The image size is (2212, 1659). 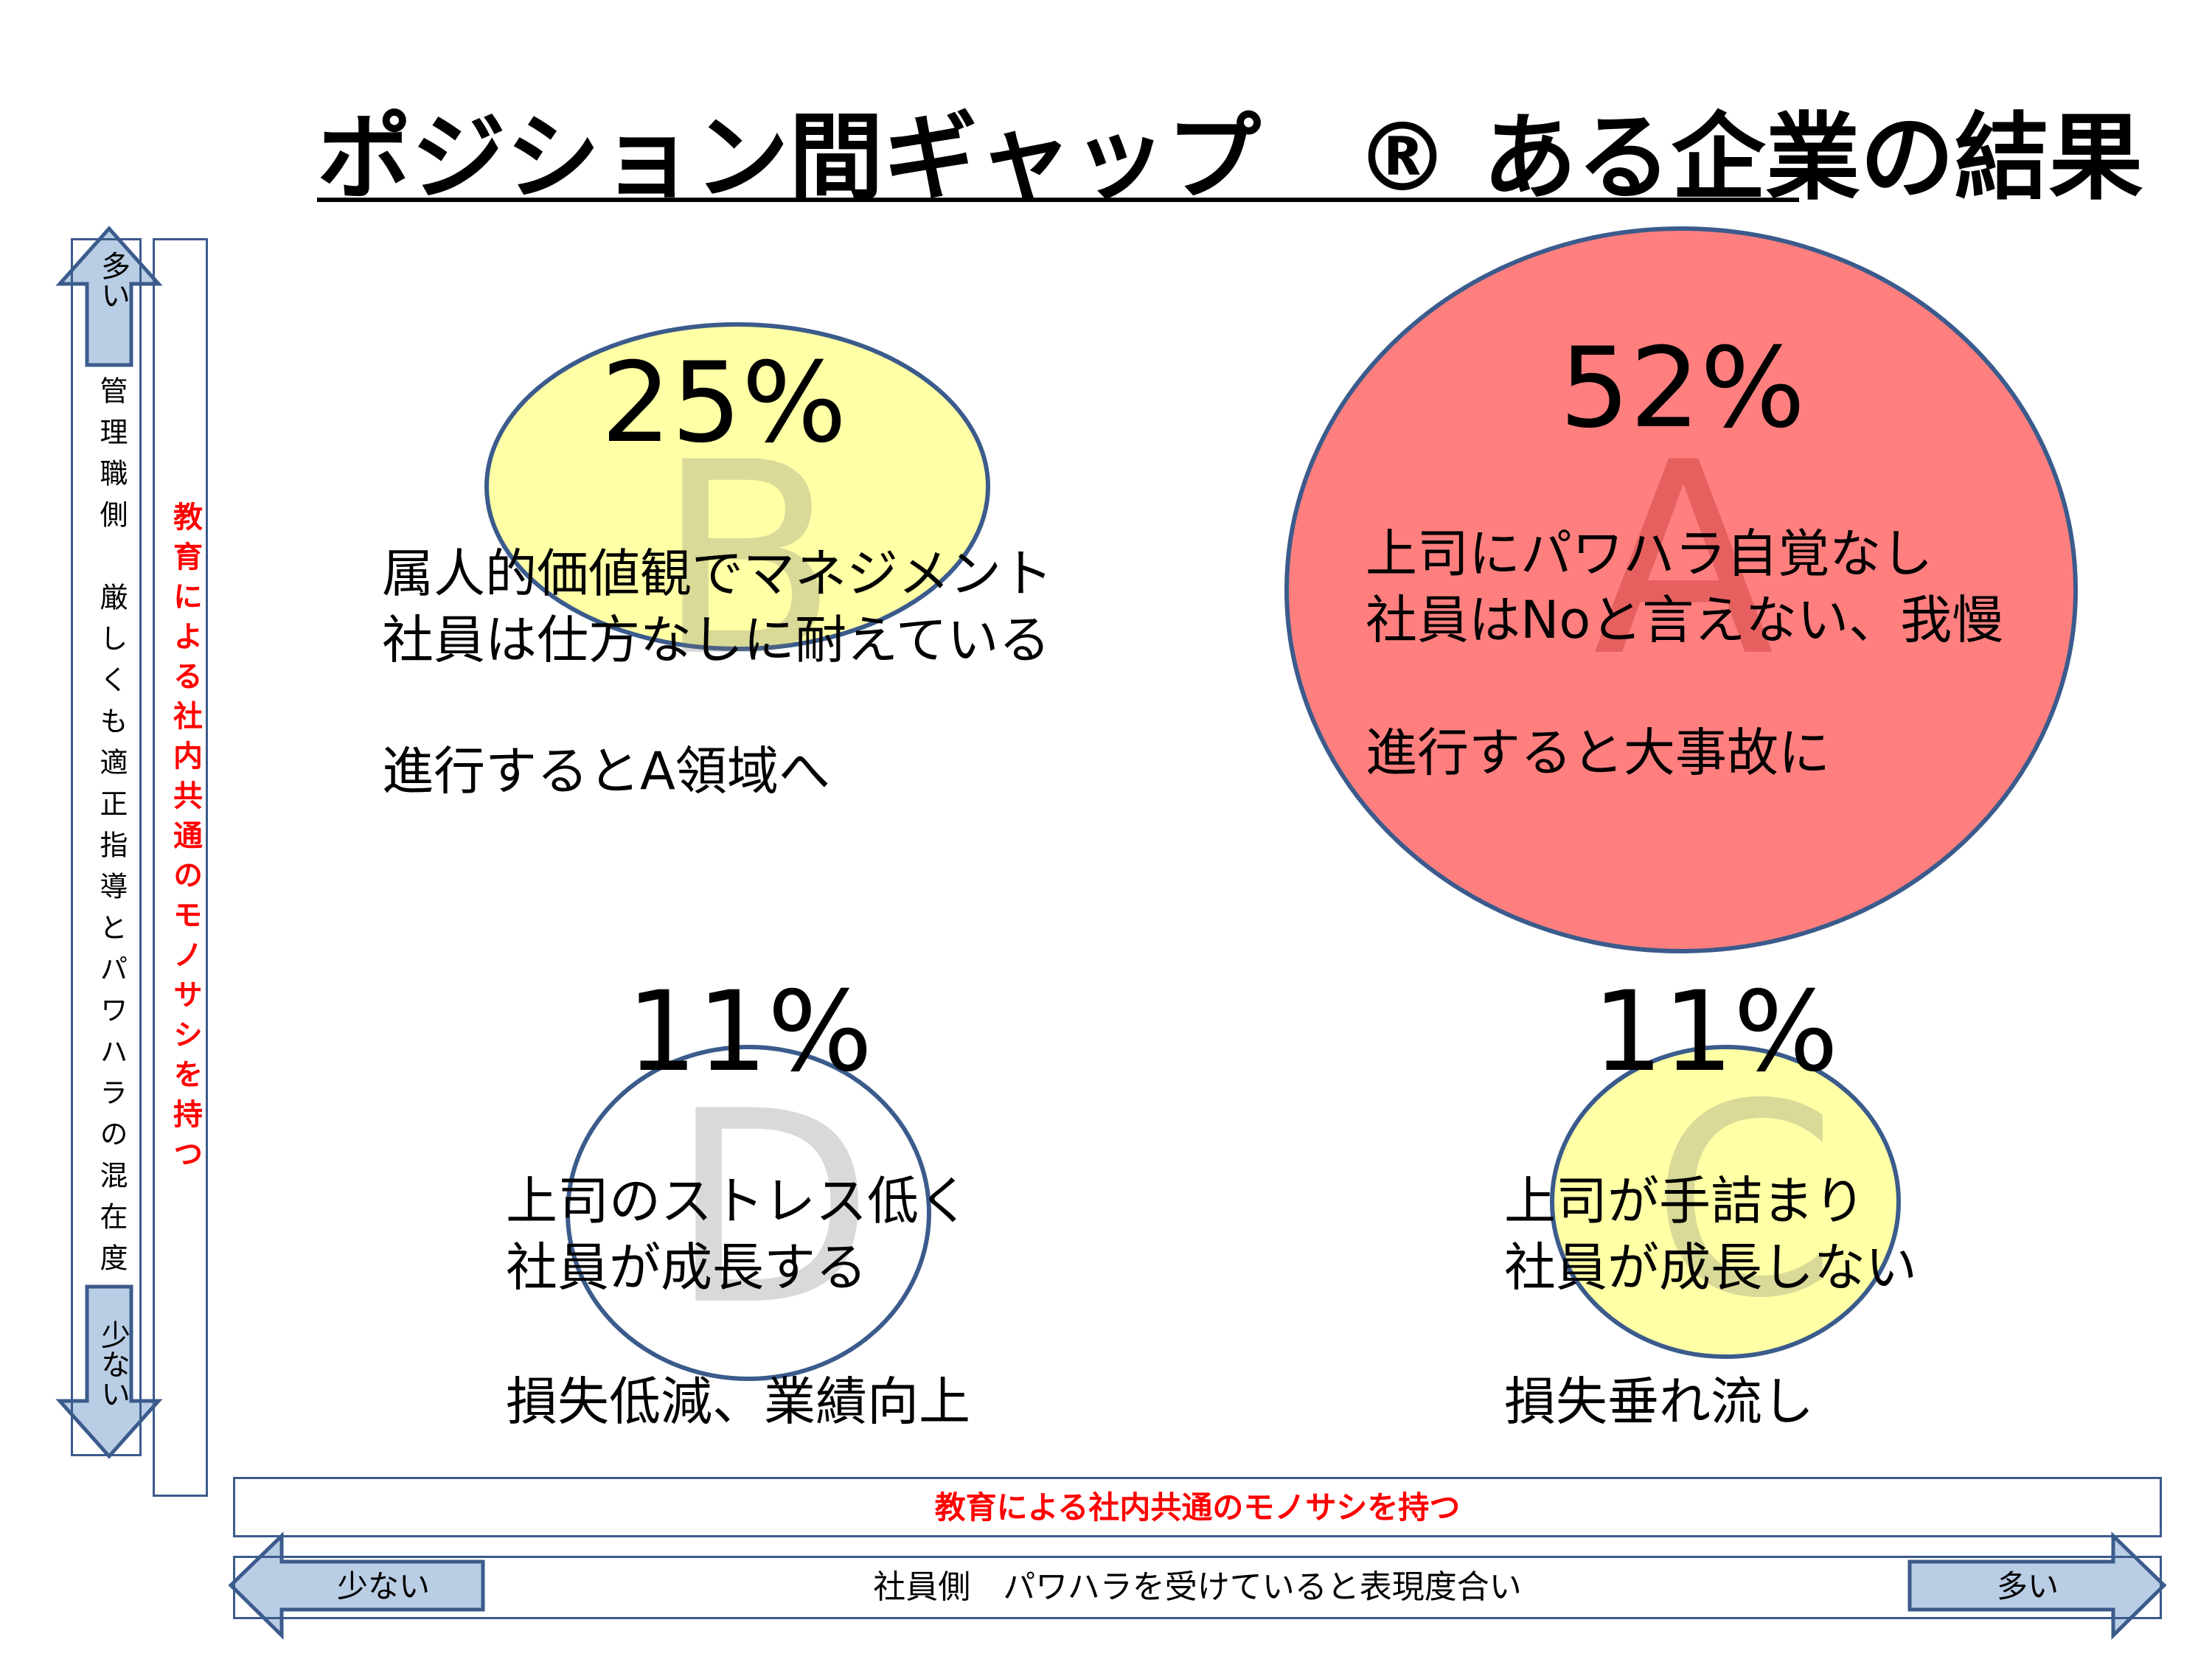 What do you see at coordinates (383, 1586) in the screenshot?
I see `horizontal-left-label: 少ない` at bounding box center [383, 1586].